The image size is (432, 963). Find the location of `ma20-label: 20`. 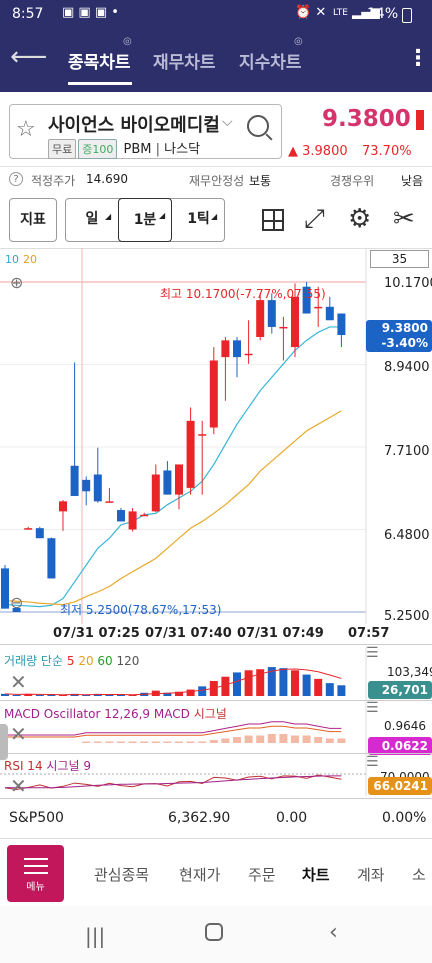

ma20-label: 20 is located at coordinates (30, 259).